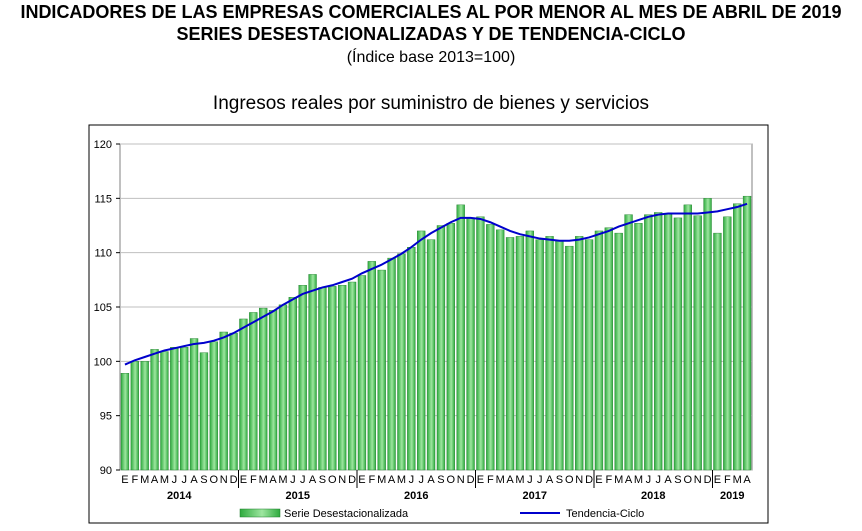 The height and width of the screenshot is (531, 862). What do you see at coordinates (732, 496) in the screenshot?
I see `x-year-label: 2019` at bounding box center [732, 496].